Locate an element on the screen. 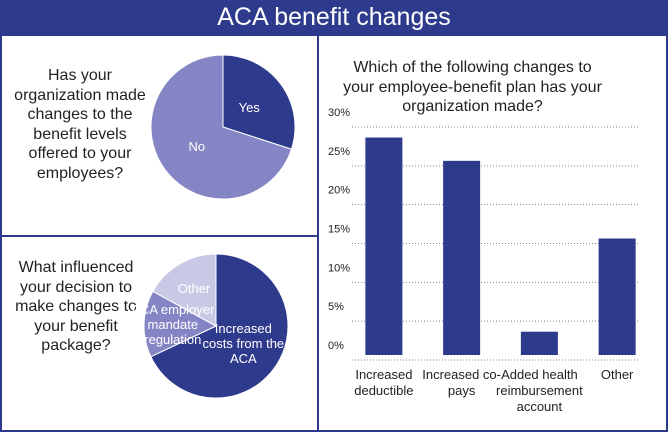  x-tick-label: Other is located at coordinates (617, 374).